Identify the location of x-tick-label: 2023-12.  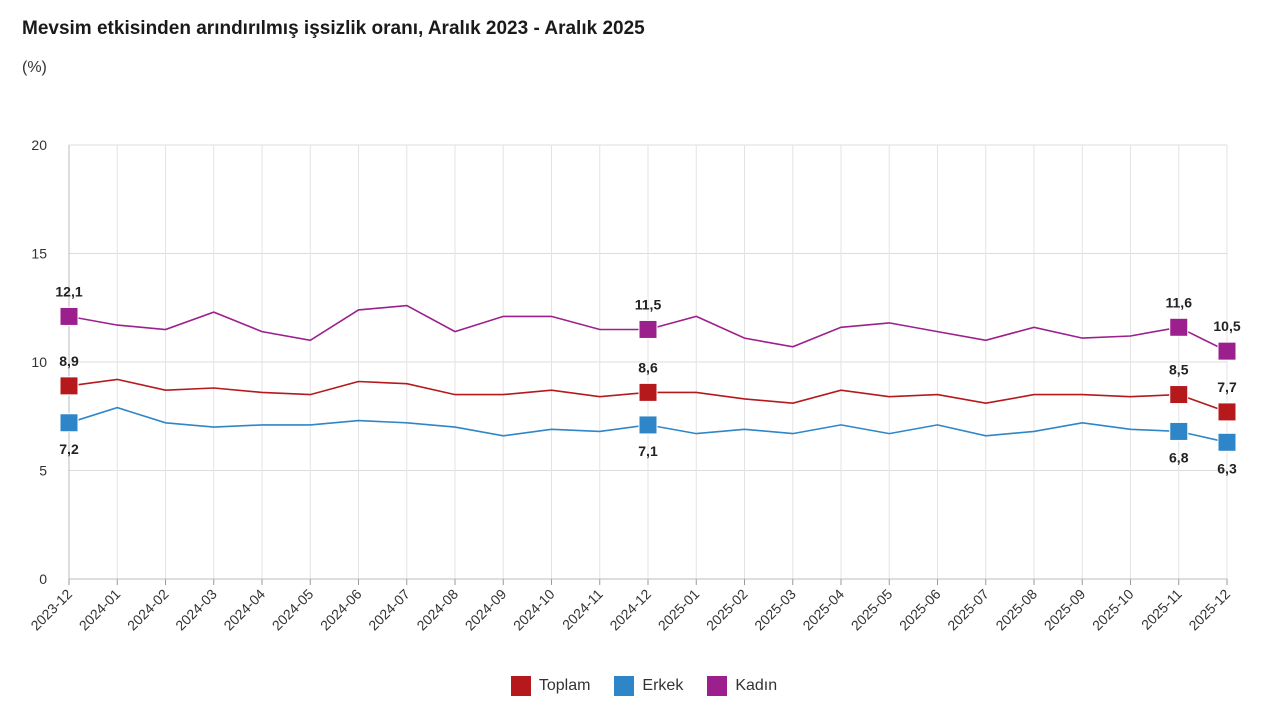
(51, 610).